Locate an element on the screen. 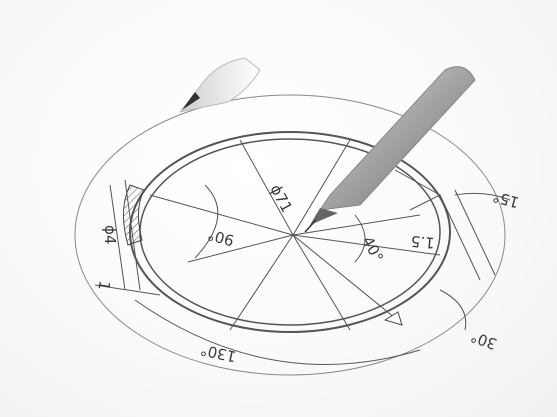 The width and height of the screenshot is (557, 417). pen-cap-icon is located at coordinates (219, 85).